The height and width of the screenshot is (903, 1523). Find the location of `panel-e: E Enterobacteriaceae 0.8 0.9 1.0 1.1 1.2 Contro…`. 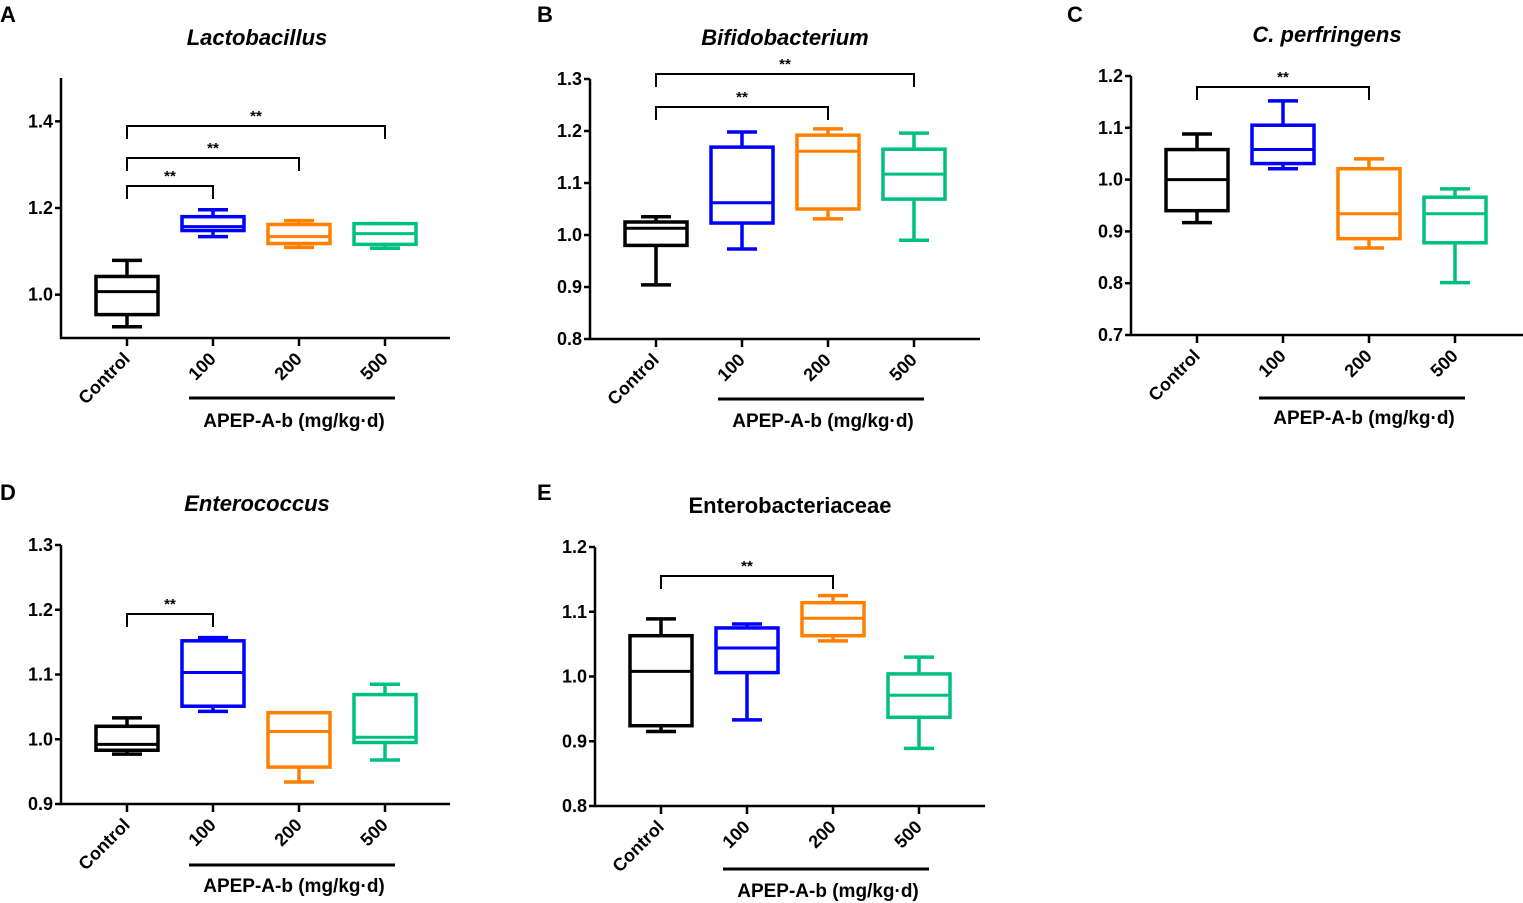

panel-e: E Enterobacteriaceae 0.8 0.9 1.0 1.1 1.2 Contro… is located at coordinates (761, 691).